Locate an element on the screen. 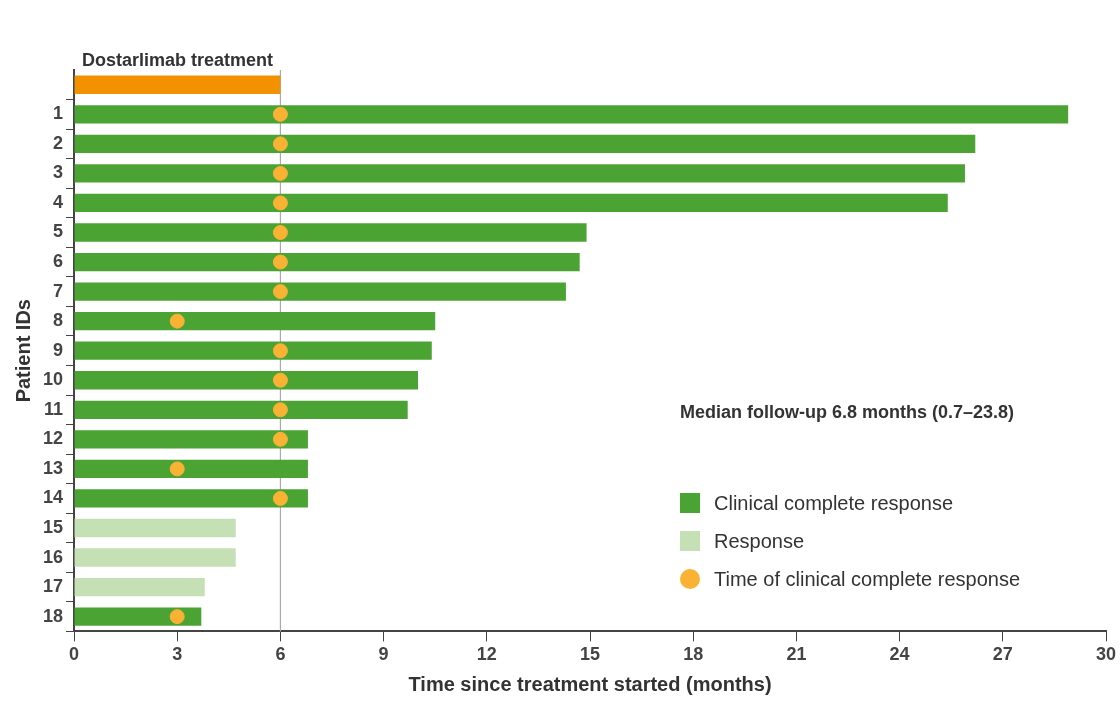 This screenshot has height=711, width=1120. y-tick-label: 2 is located at coordinates (58, 142).